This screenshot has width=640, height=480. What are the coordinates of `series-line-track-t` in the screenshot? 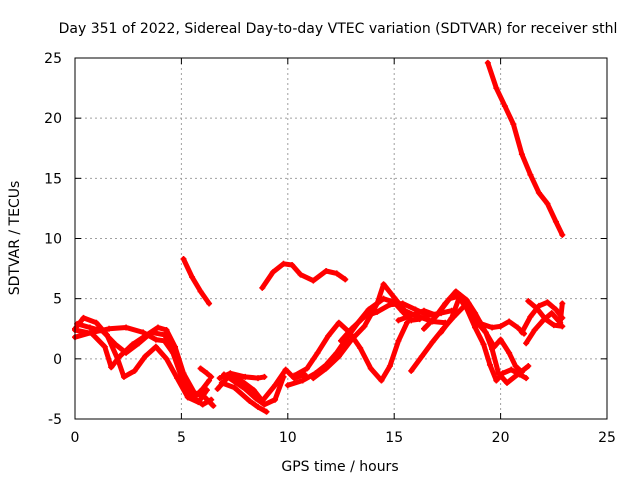 It's located at (525, 149).